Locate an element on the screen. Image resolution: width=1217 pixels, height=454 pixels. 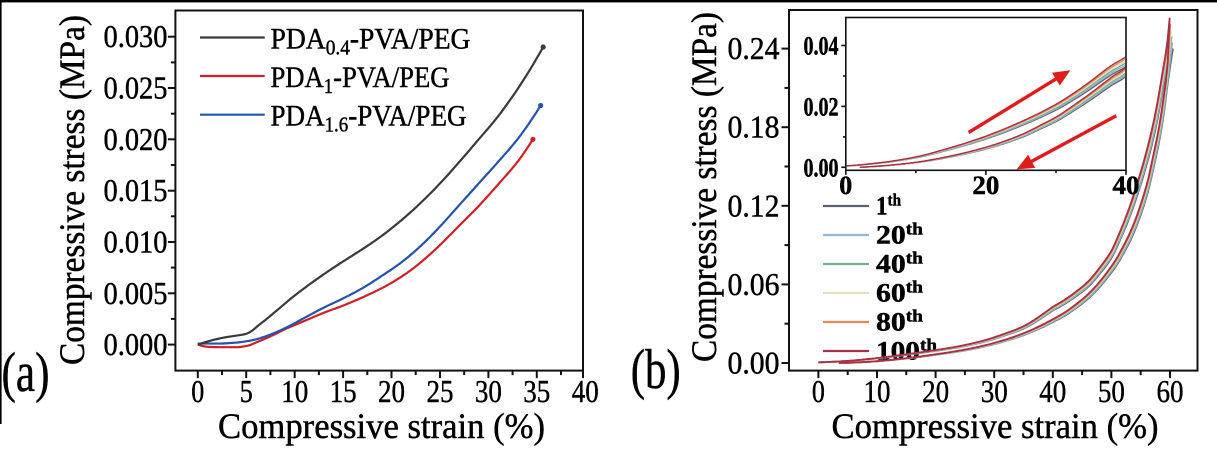
svg-text: 0.12 is located at coordinates (754, 205).